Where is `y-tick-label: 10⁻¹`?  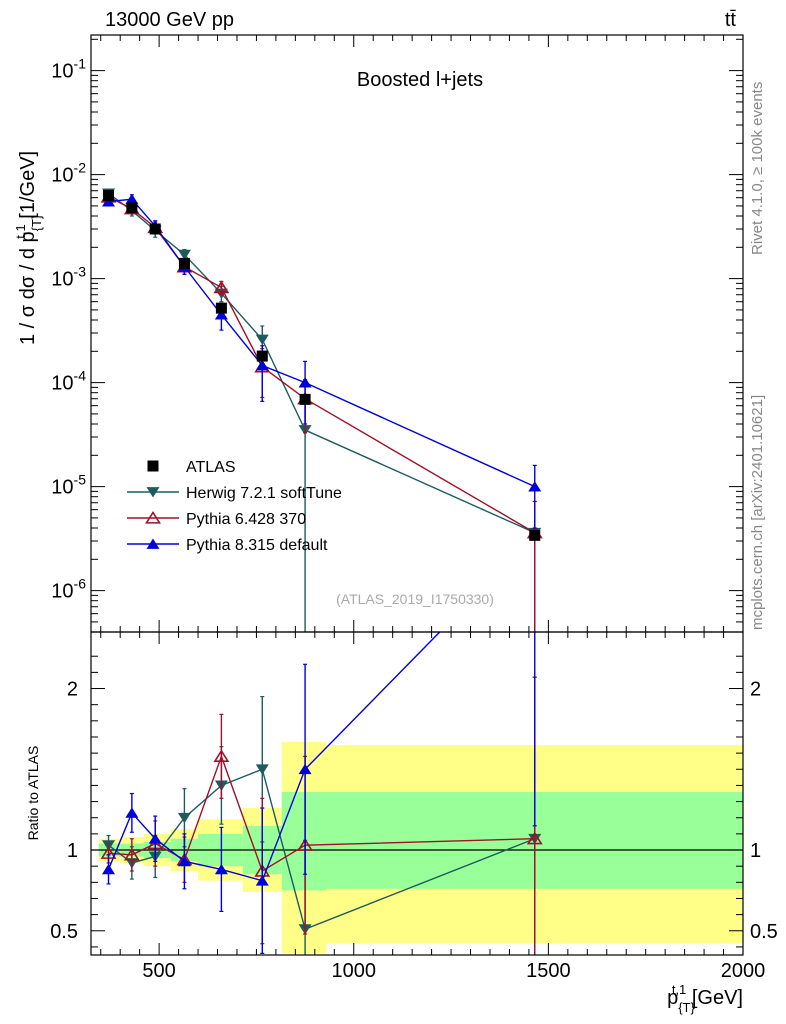
y-tick-label: 10⁻¹ is located at coordinates (68, 69).